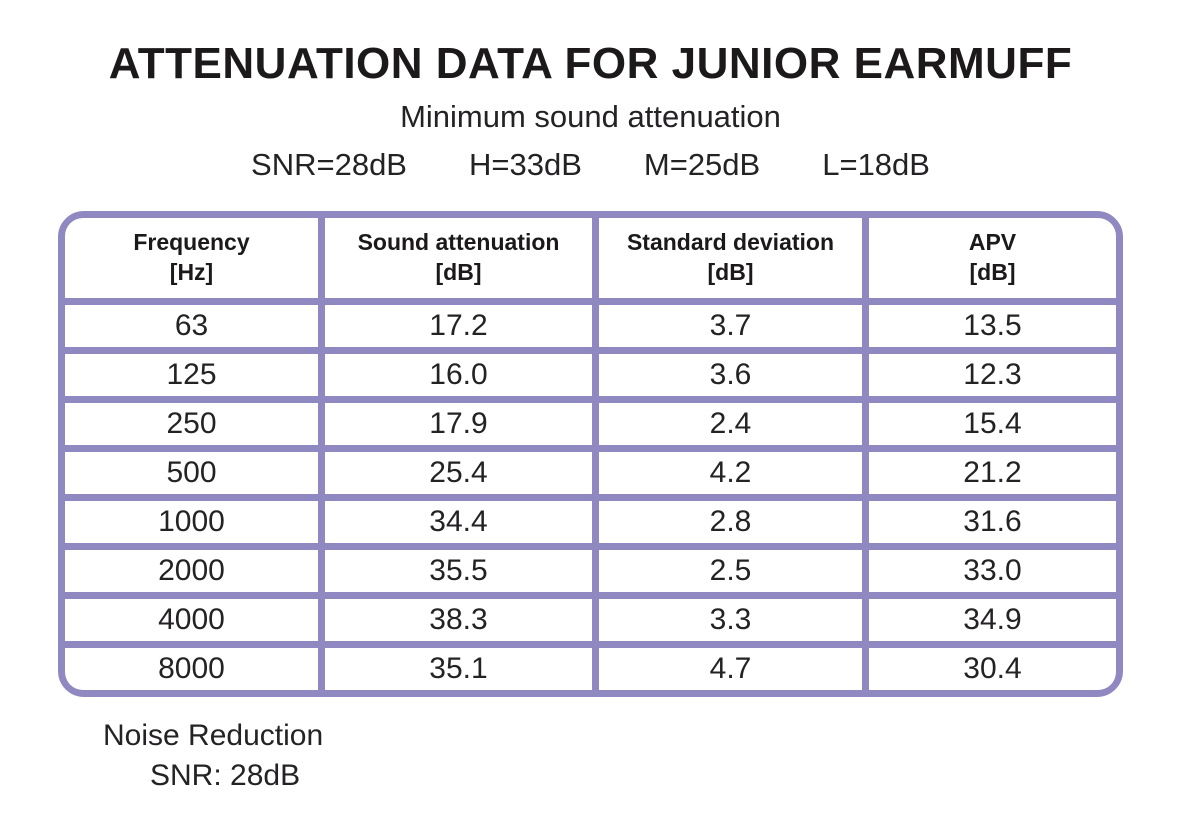 The image size is (1181, 827). Describe the element at coordinates (730, 424) in the screenshot. I see `cell-standard-deviation: 2.4` at that location.